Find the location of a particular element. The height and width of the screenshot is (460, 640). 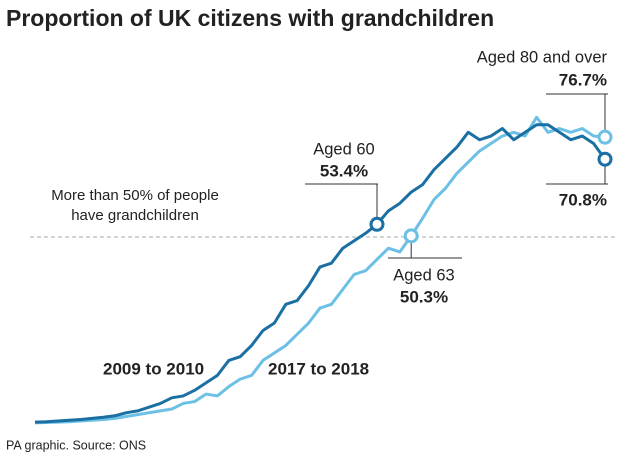

threshold-label: have grandchildren is located at coordinates (135, 215).